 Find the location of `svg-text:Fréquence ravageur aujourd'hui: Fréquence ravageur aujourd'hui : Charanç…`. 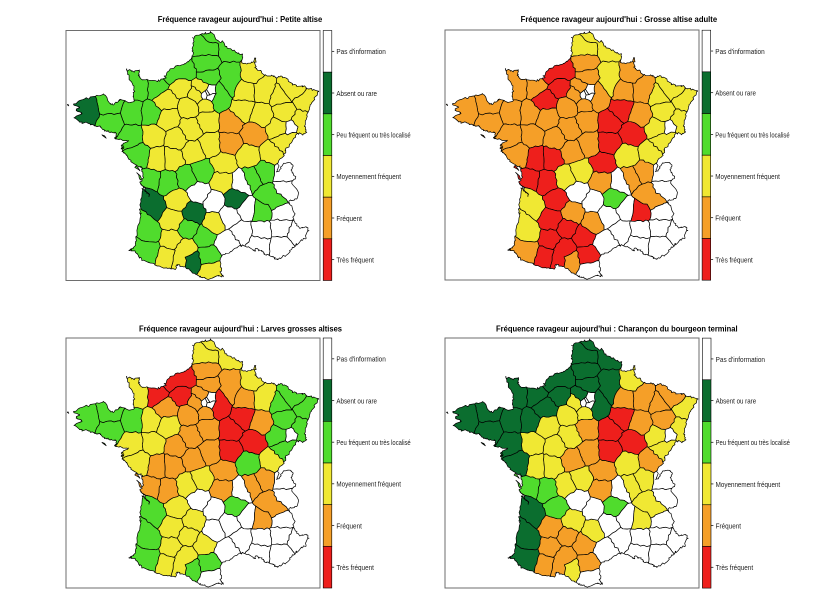

svg-text:Fréquence ravageur aujourd'hui: Fréquence ravageur aujourd'hui : Charanç… is located at coordinates (617, 328).